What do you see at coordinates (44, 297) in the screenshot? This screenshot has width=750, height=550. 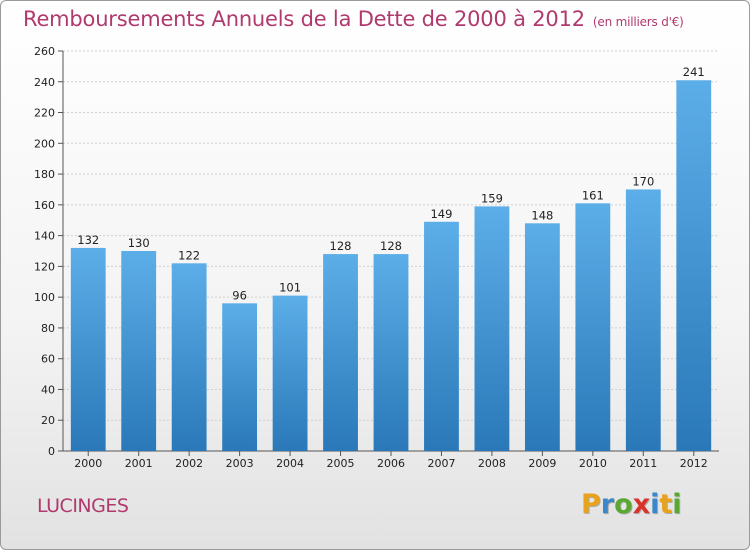 I see `y-tick-label: 100` at bounding box center [44, 297].